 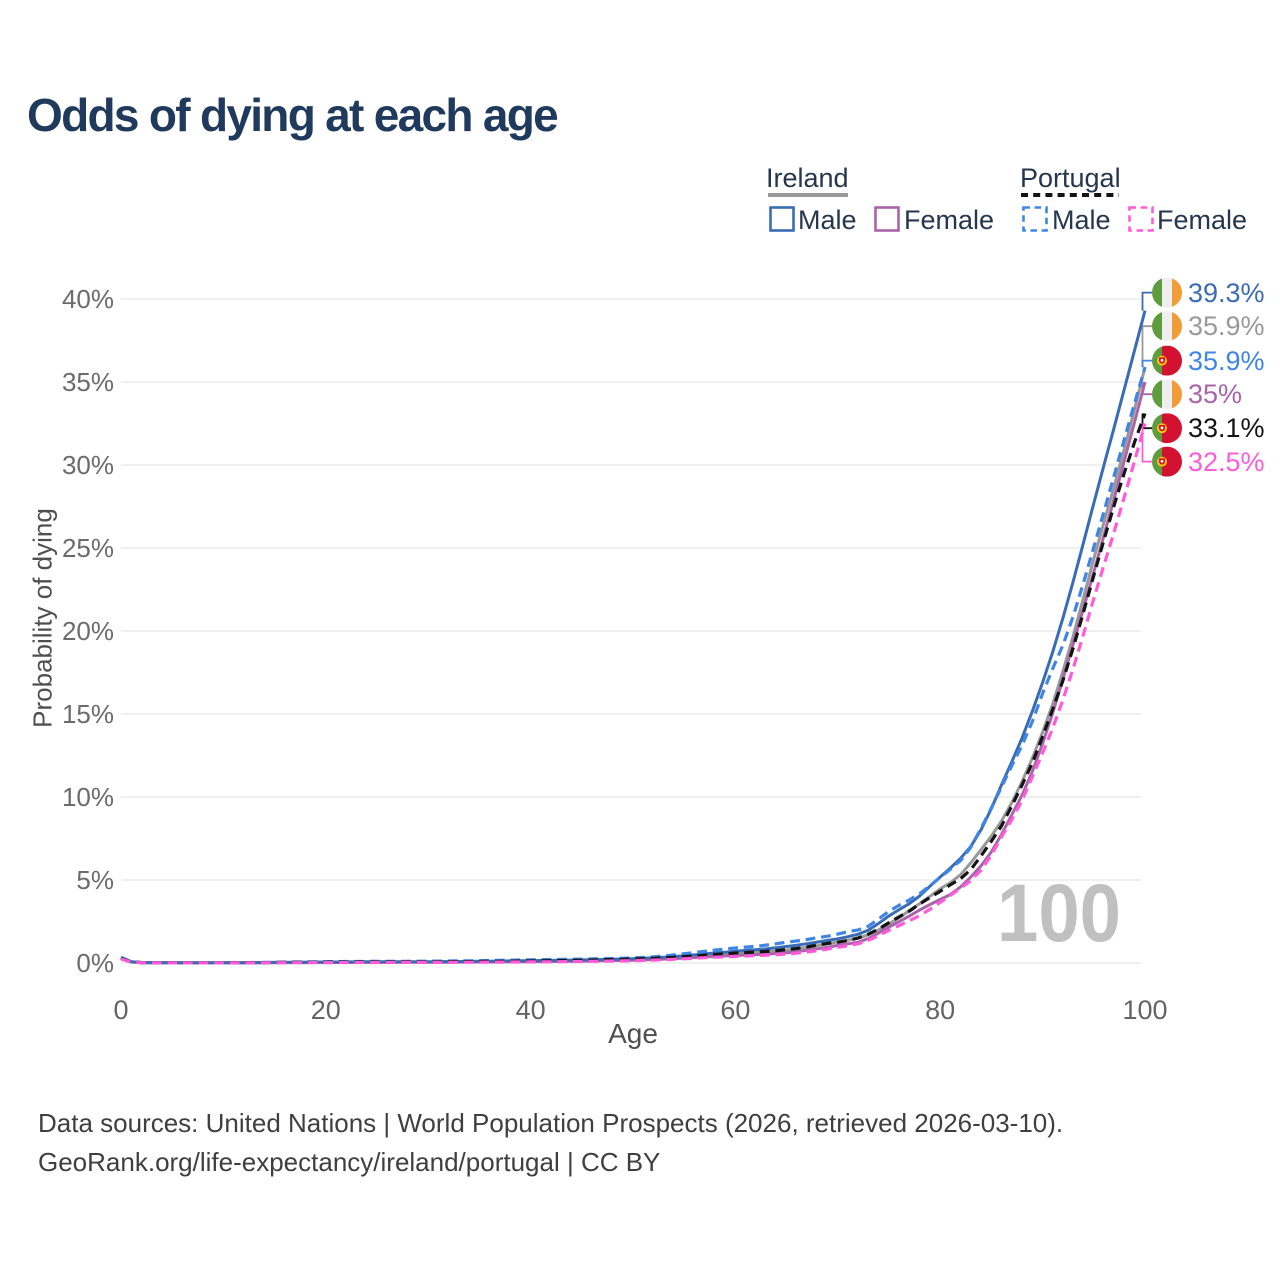 What do you see at coordinates (1059, 913) in the screenshot?
I see `svg-text: 100` at bounding box center [1059, 913].